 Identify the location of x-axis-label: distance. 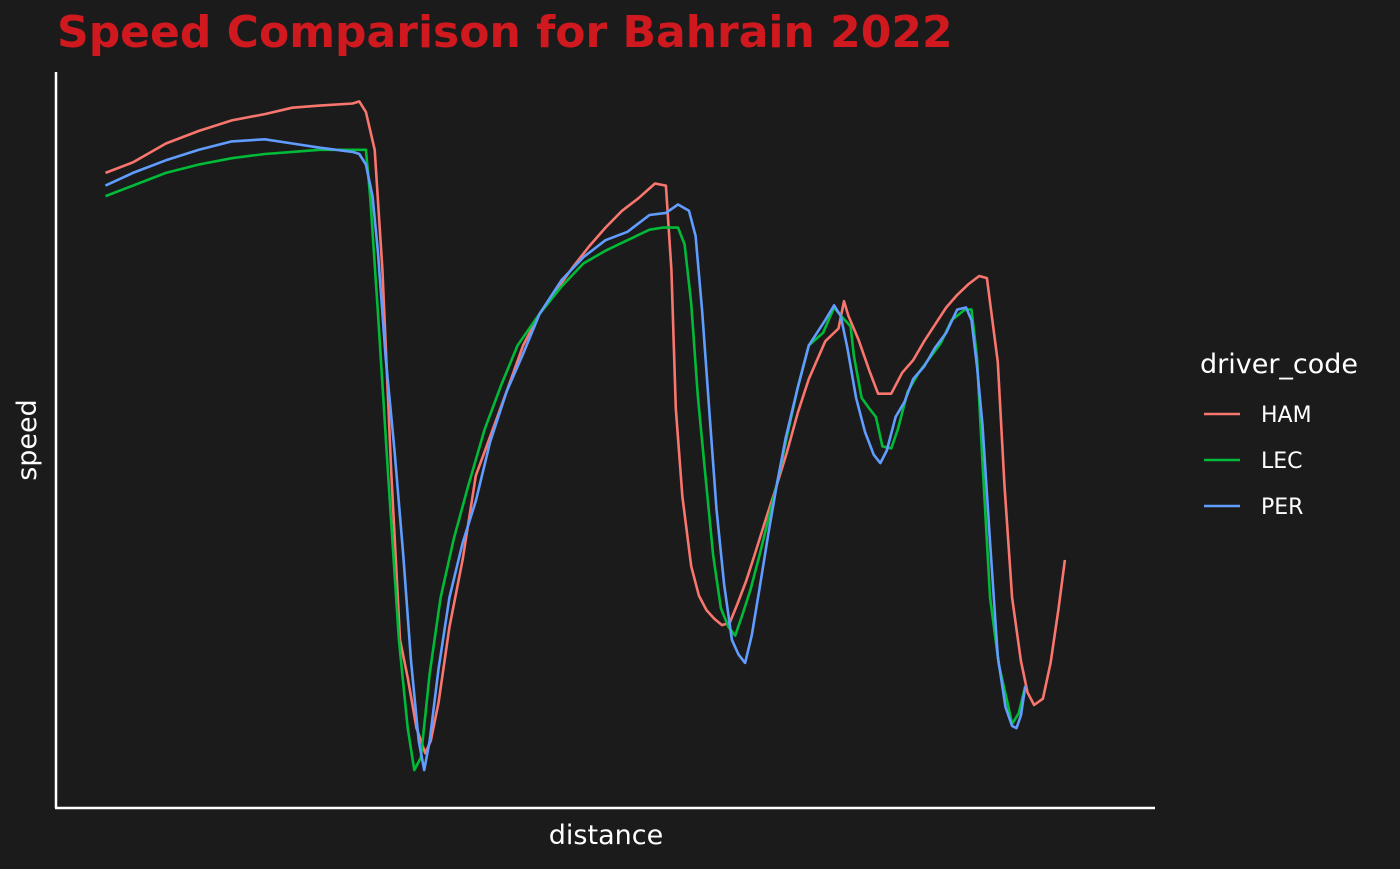
(606, 835).